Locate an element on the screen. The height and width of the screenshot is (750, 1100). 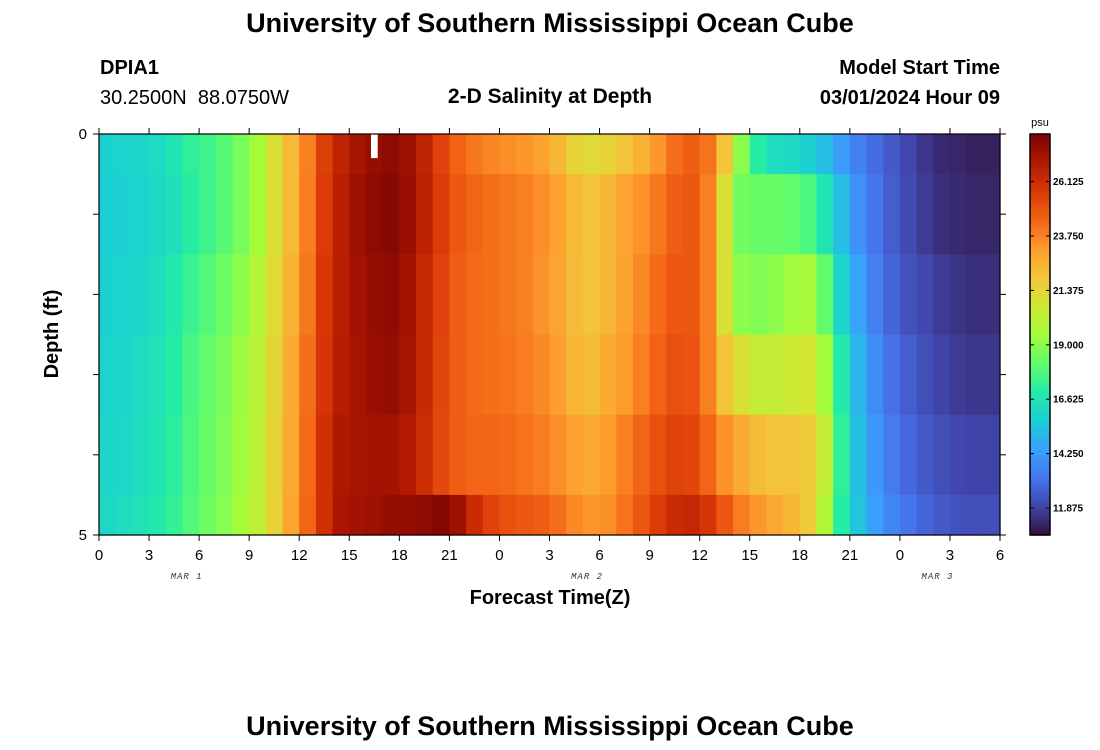
x-tick-label: 9 is located at coordinates (249, 555).